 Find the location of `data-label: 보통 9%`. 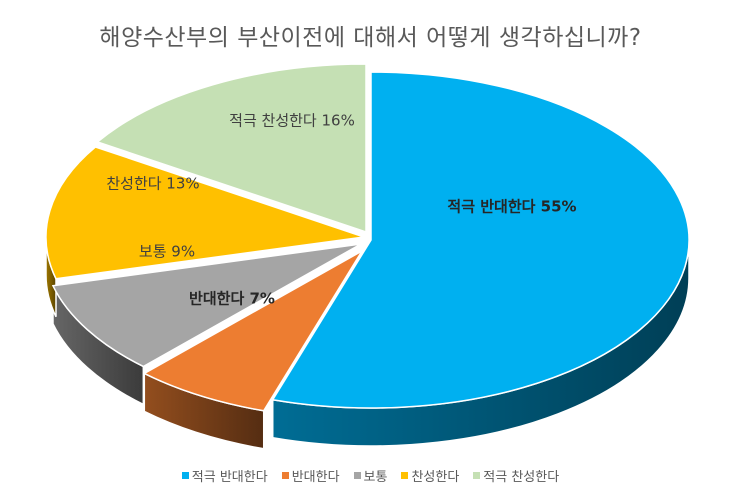

data-label: 보통 9% is located at coordinates (167, 252).